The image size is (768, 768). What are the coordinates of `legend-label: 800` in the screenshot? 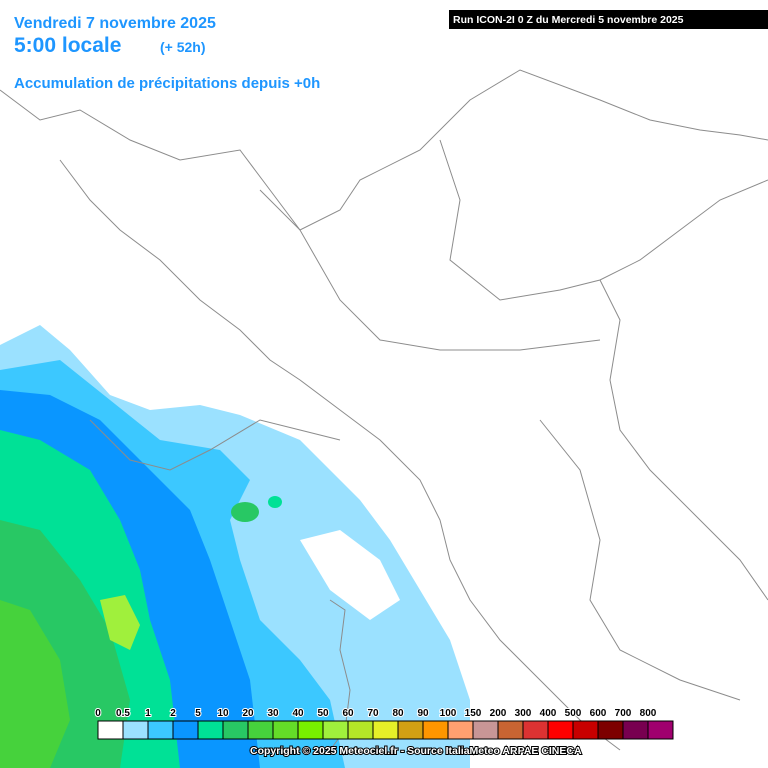 It's located at (648, 713).